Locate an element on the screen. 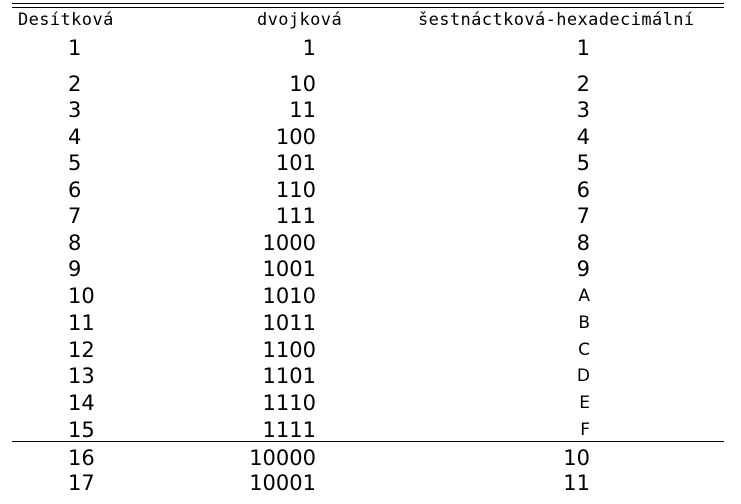 This screenshot has width=741, height=504. hex-cell: 10 is located at coordinates (576, 458).